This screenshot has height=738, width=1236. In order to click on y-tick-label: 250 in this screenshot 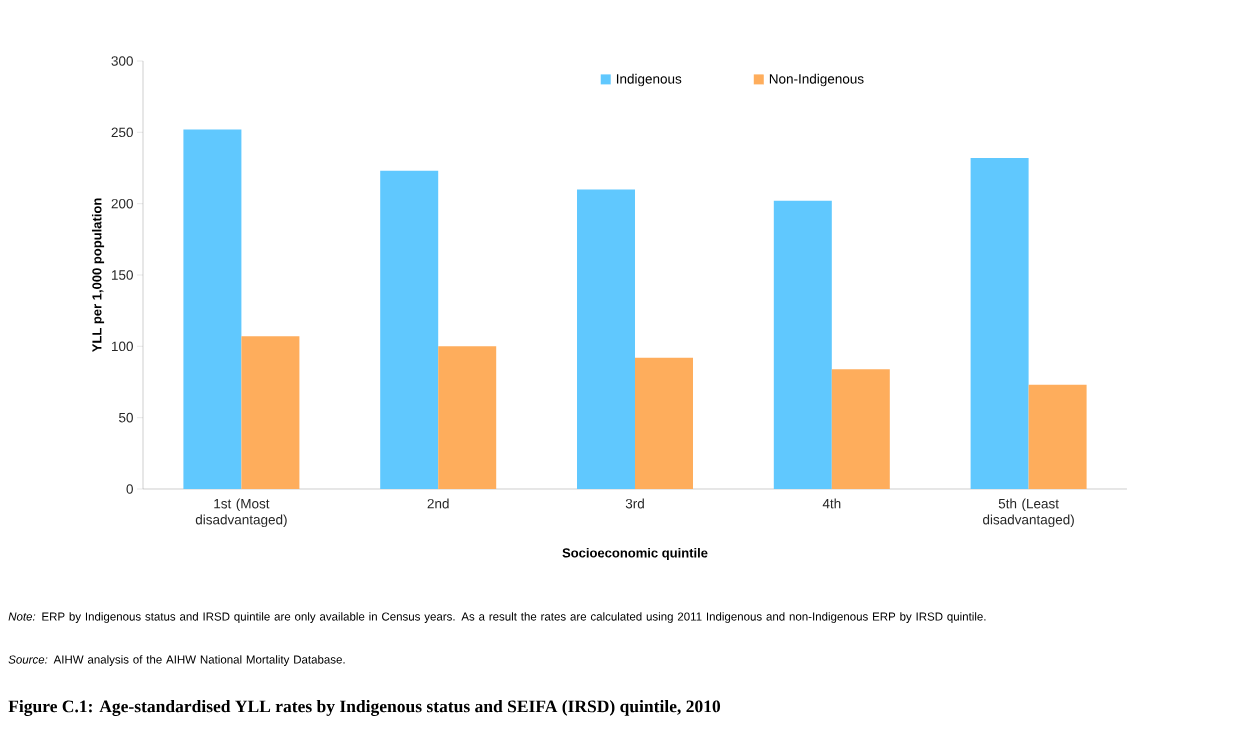, I will do `click(122, 132)`.